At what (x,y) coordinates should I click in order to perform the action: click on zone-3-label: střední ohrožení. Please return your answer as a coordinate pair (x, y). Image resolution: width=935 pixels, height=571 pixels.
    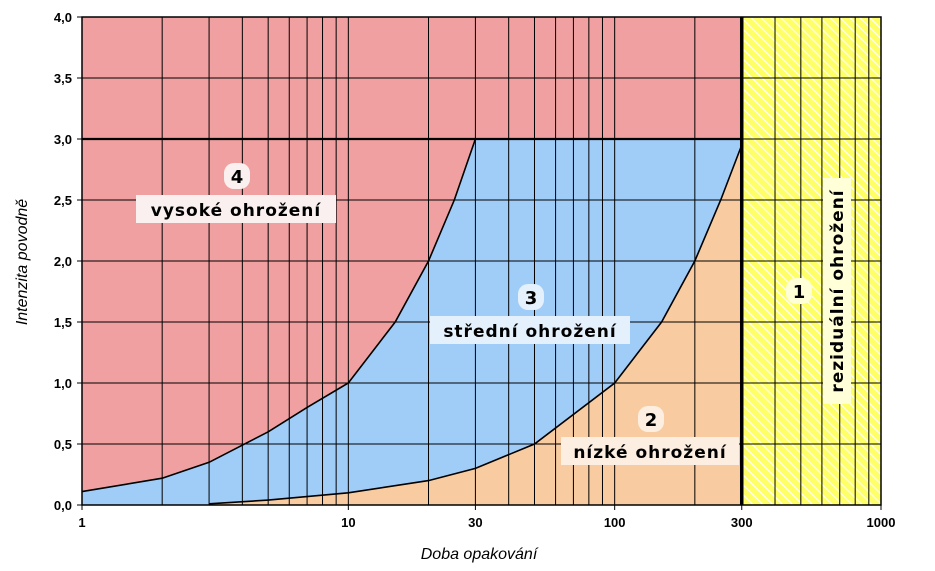
    Looking at the image, I should click on (530, 332).